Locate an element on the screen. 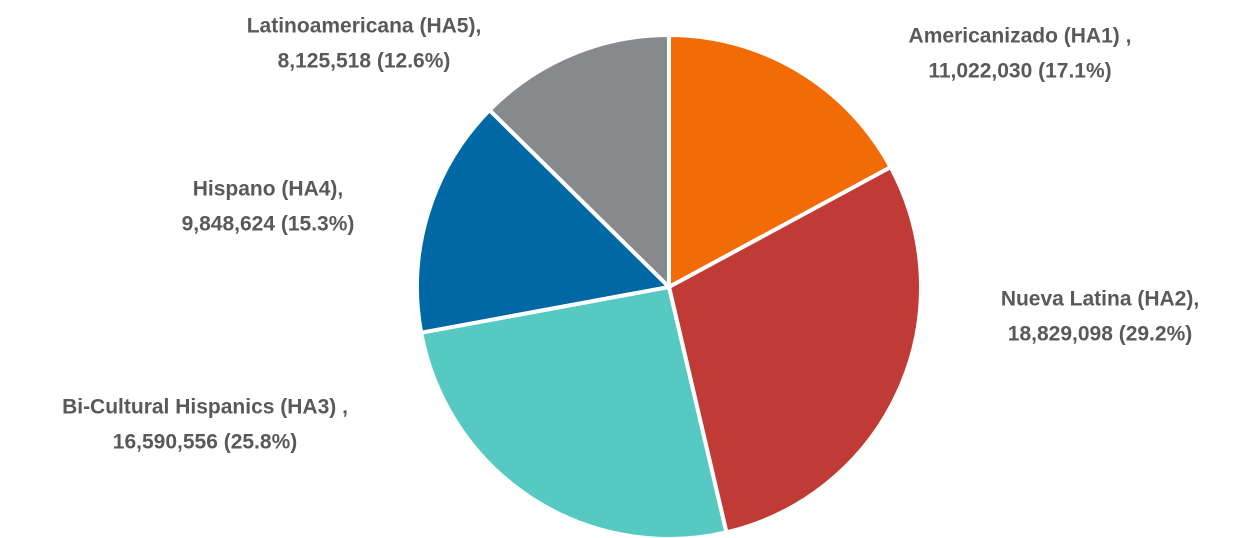  slice-label: Americanizado (HA1) , is located at coordinates (1020, 36).